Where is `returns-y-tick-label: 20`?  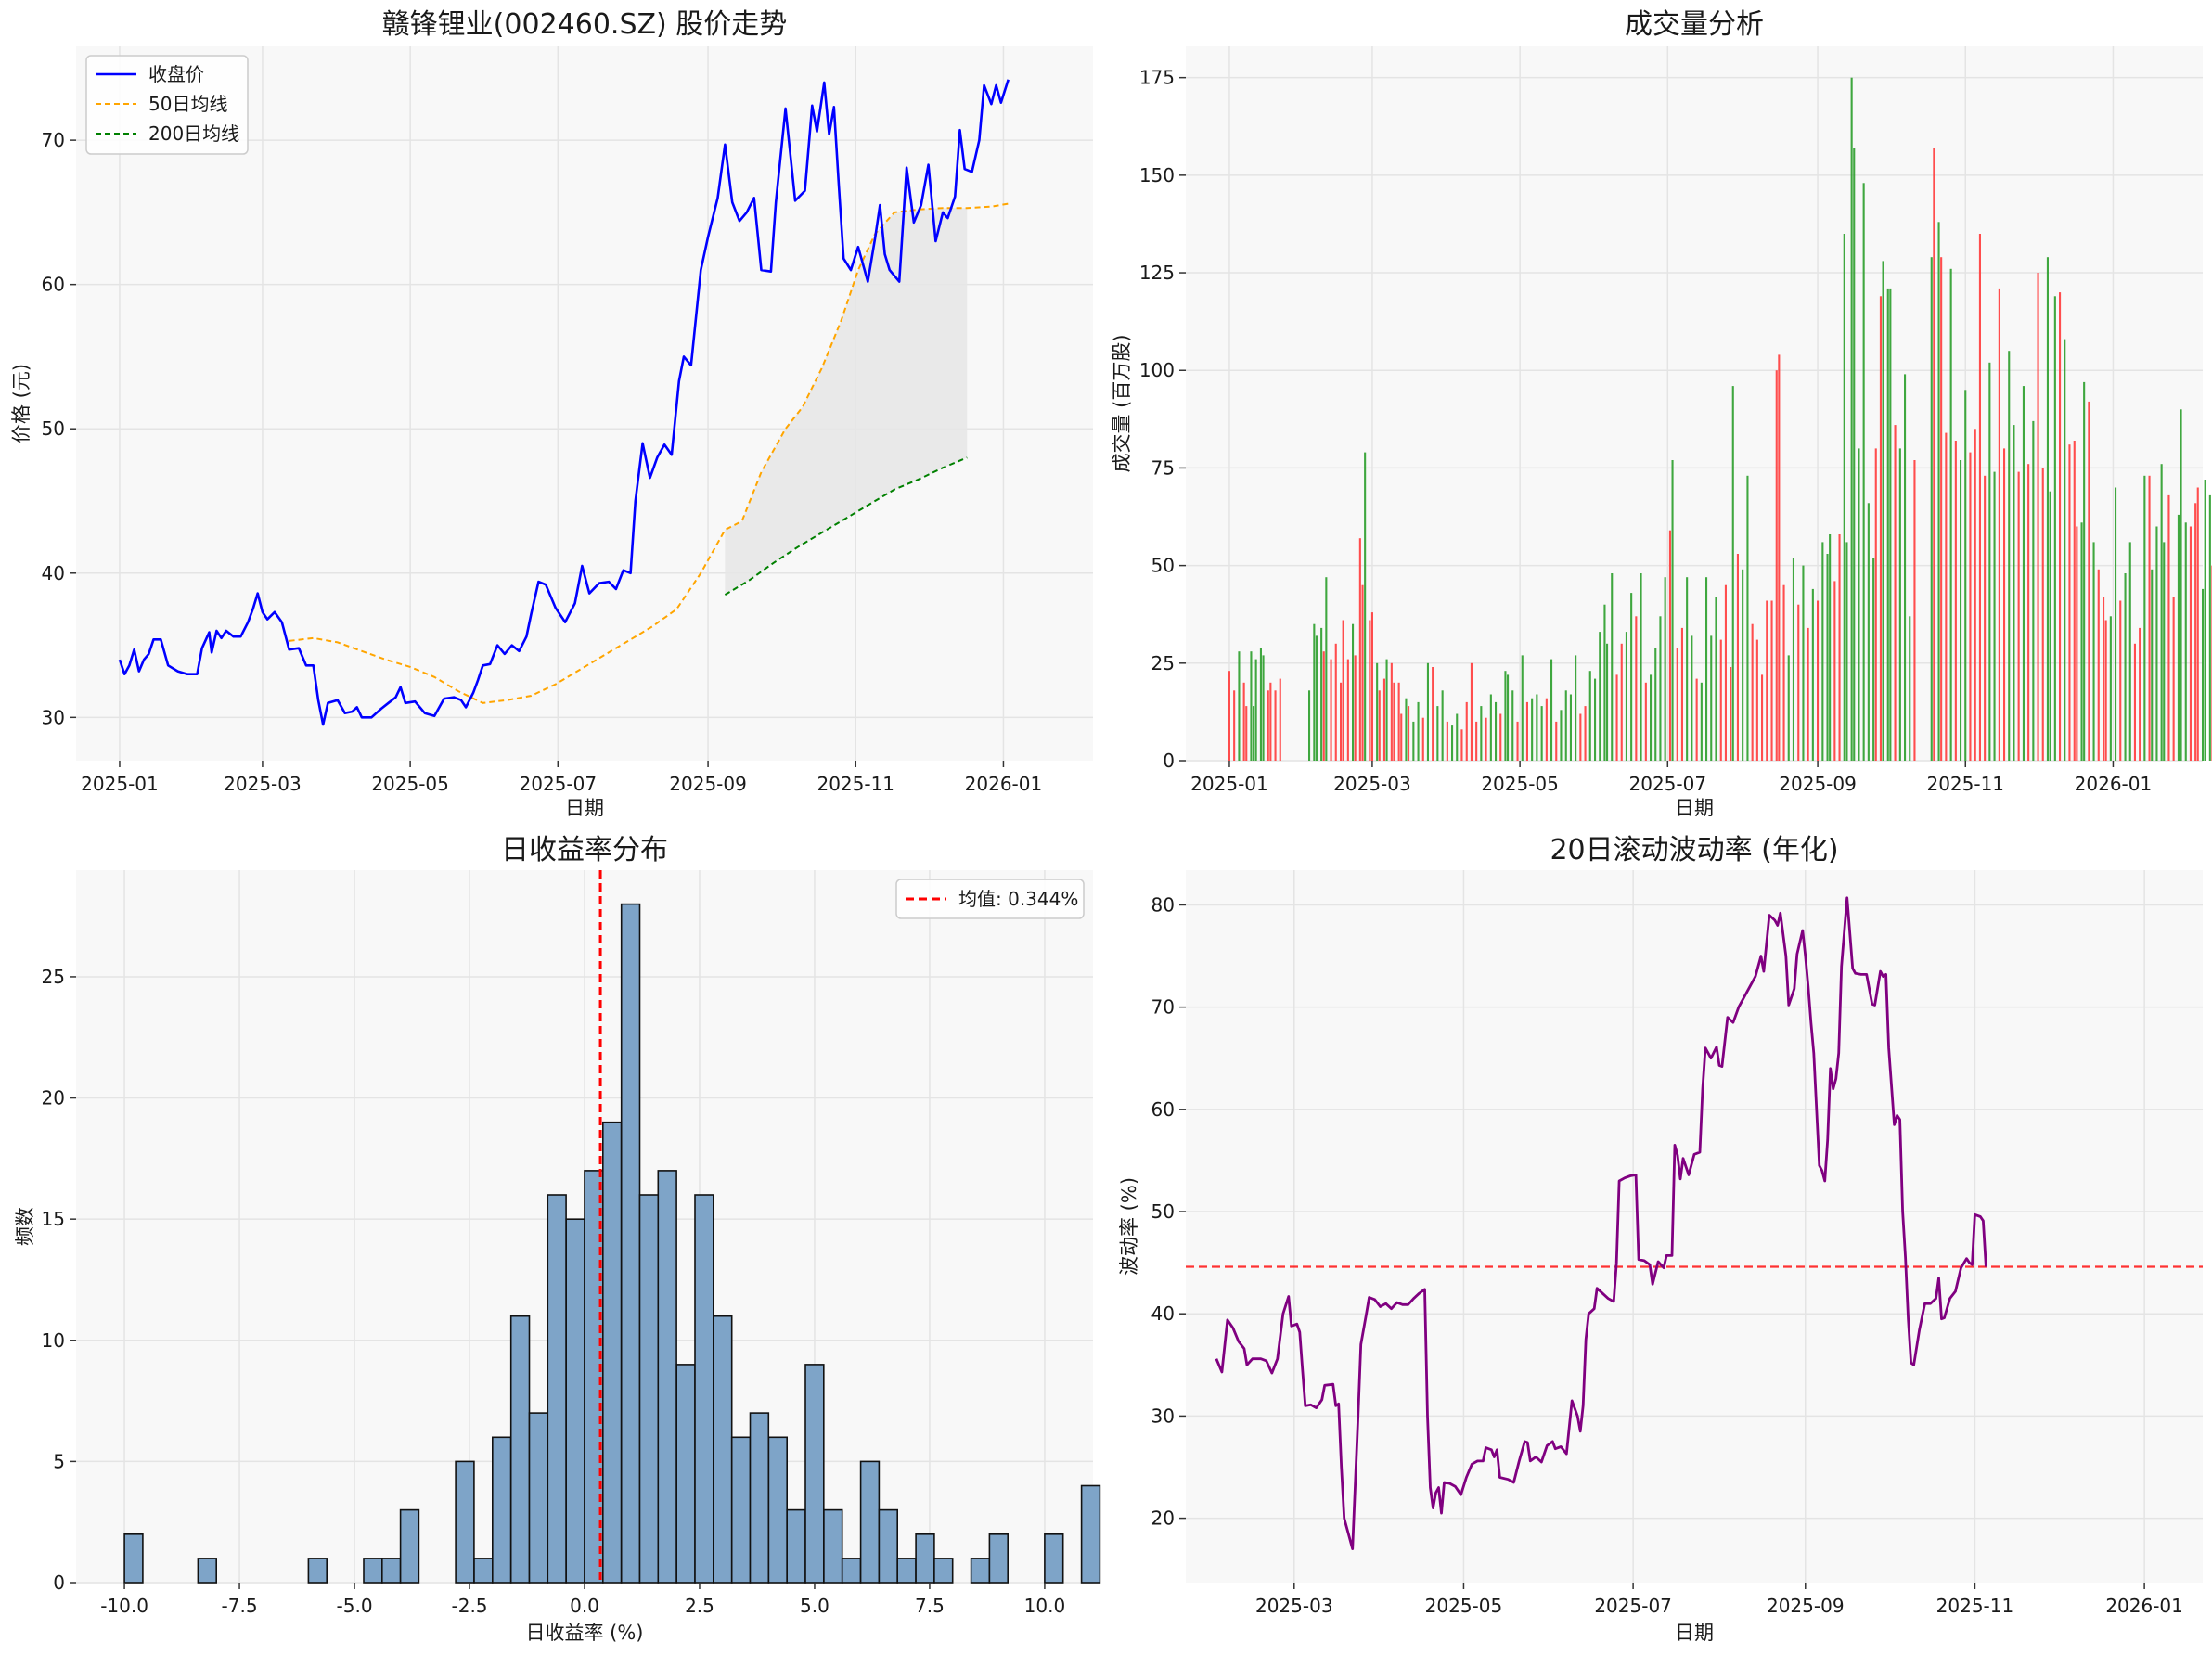 returns-y-tick-label: 20 is located at coordinates (53, 1098).